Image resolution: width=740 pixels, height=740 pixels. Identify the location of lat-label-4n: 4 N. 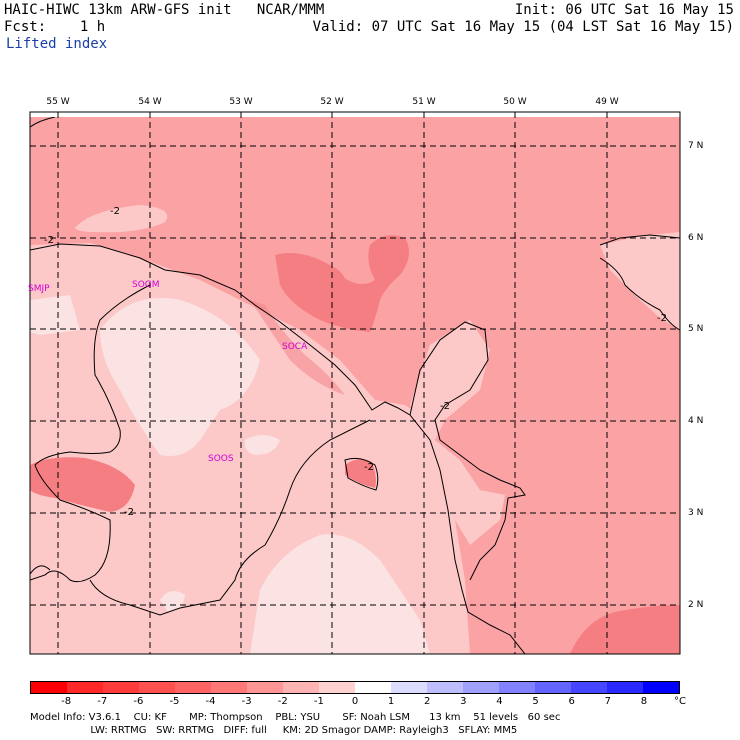
(696, 421).